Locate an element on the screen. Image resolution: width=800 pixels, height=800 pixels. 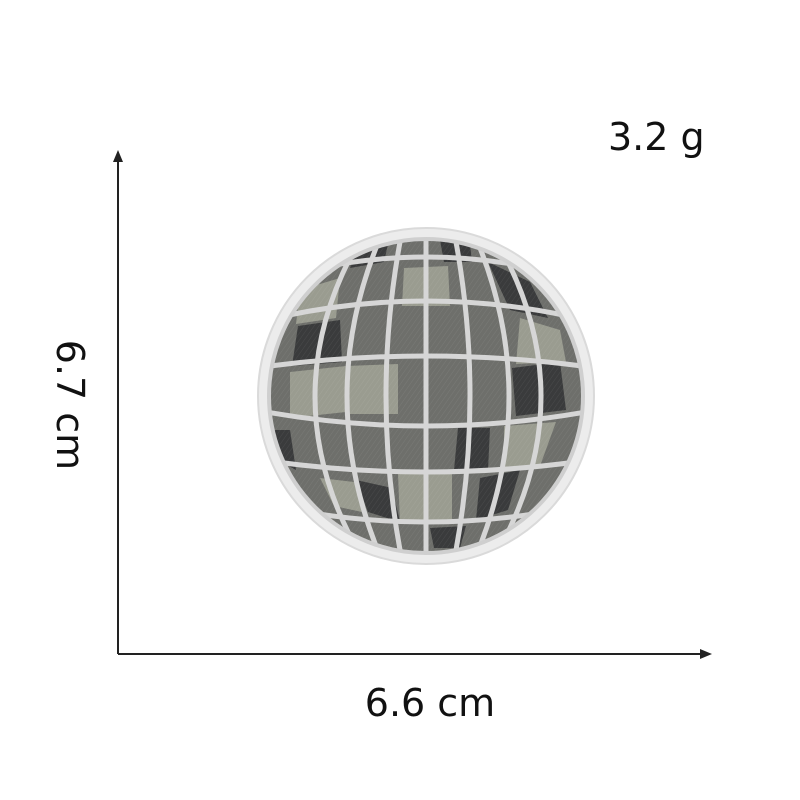
longitude-stitches is located at coordinates (428, 396).